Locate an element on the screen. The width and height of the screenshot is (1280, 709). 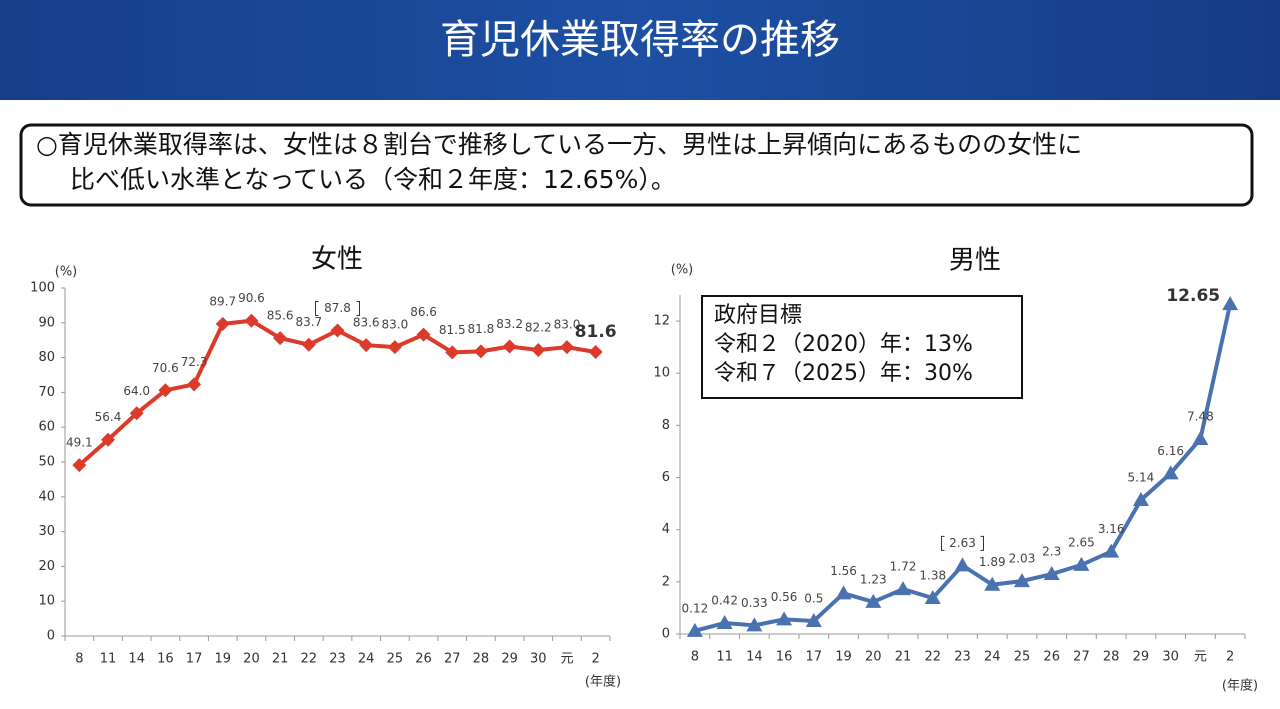
y-tick-label: 6 is located at coordinates (666, 477).